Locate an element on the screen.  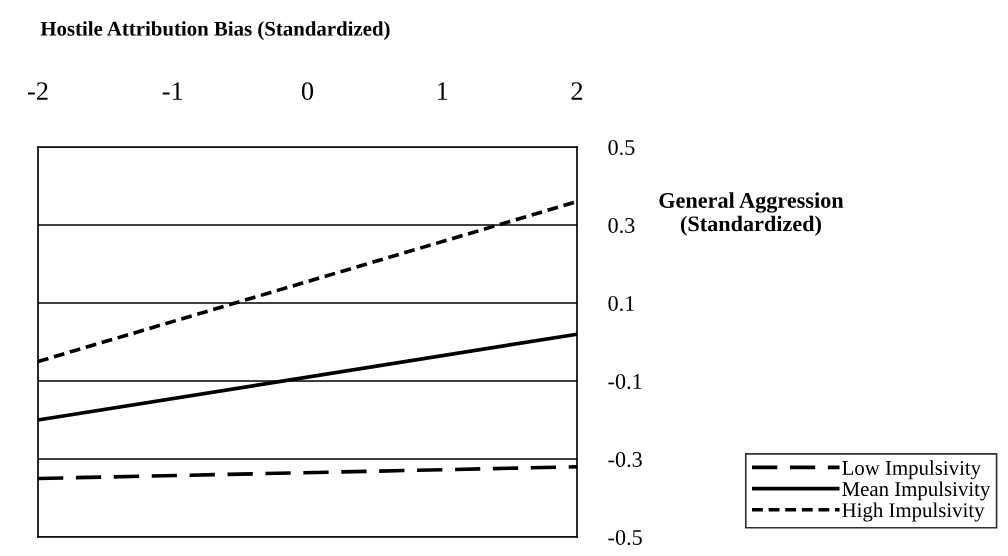
y-axis-title: General Aggression (Standardized) is located at coordinates (751, 214).